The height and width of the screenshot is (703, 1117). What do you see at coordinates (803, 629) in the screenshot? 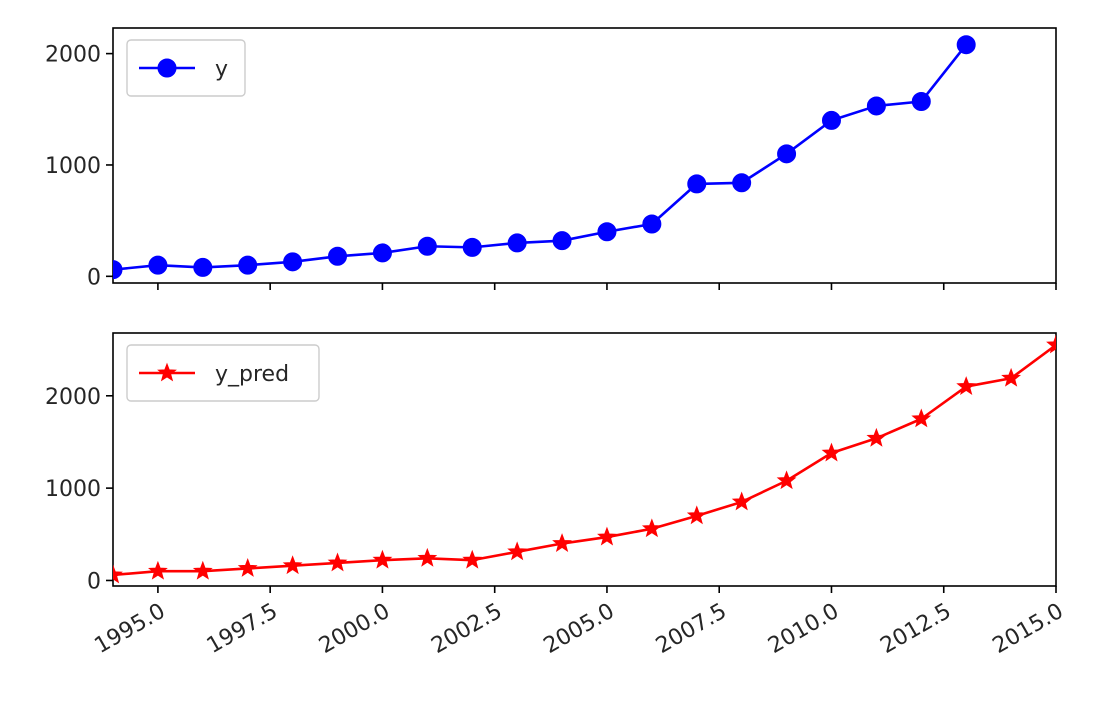
I see `x-tick-label: 2010.0` at bounding box center [803, 629].